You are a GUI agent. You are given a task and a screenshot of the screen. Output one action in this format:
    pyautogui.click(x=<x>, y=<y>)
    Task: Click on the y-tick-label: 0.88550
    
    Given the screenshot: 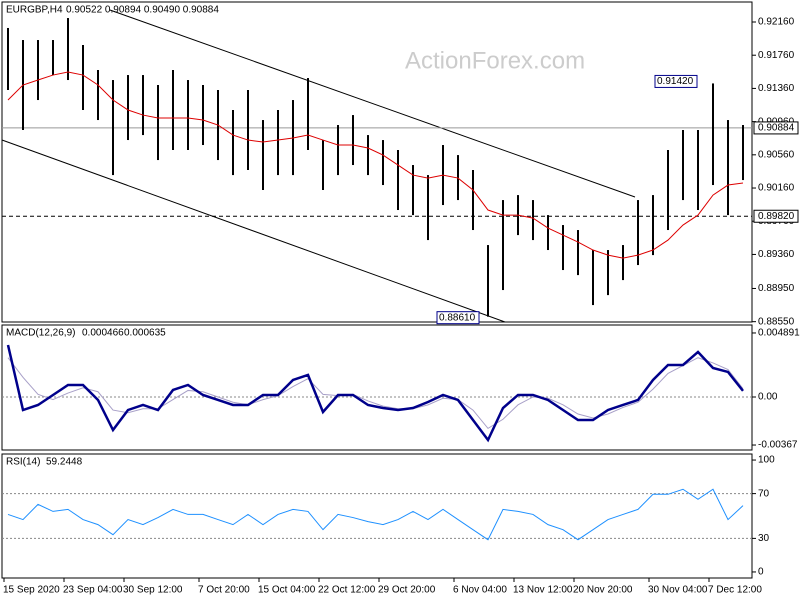 What is the action you would take?
    pyautogui.click(x=776, y=321)
    